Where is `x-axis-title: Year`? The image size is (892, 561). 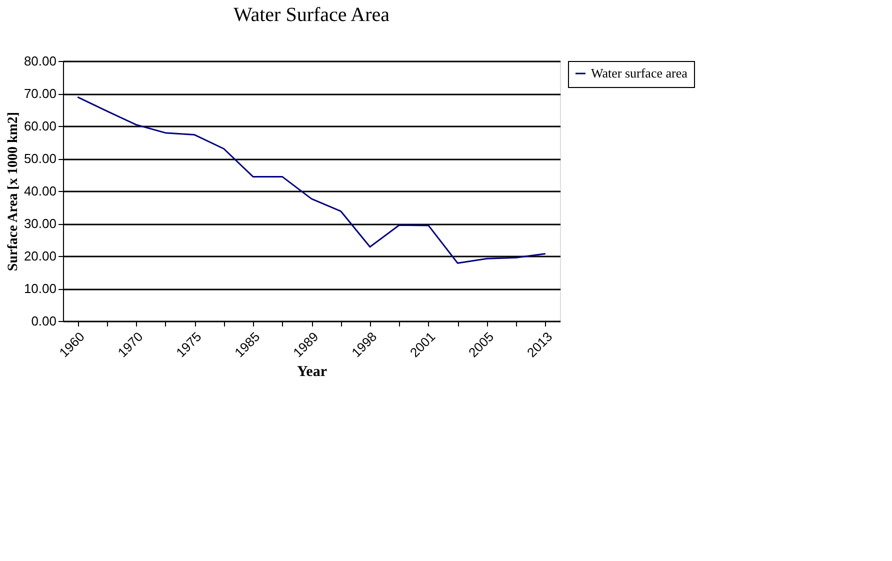 x-axis-title: Year is located at coordinates (312, 372).